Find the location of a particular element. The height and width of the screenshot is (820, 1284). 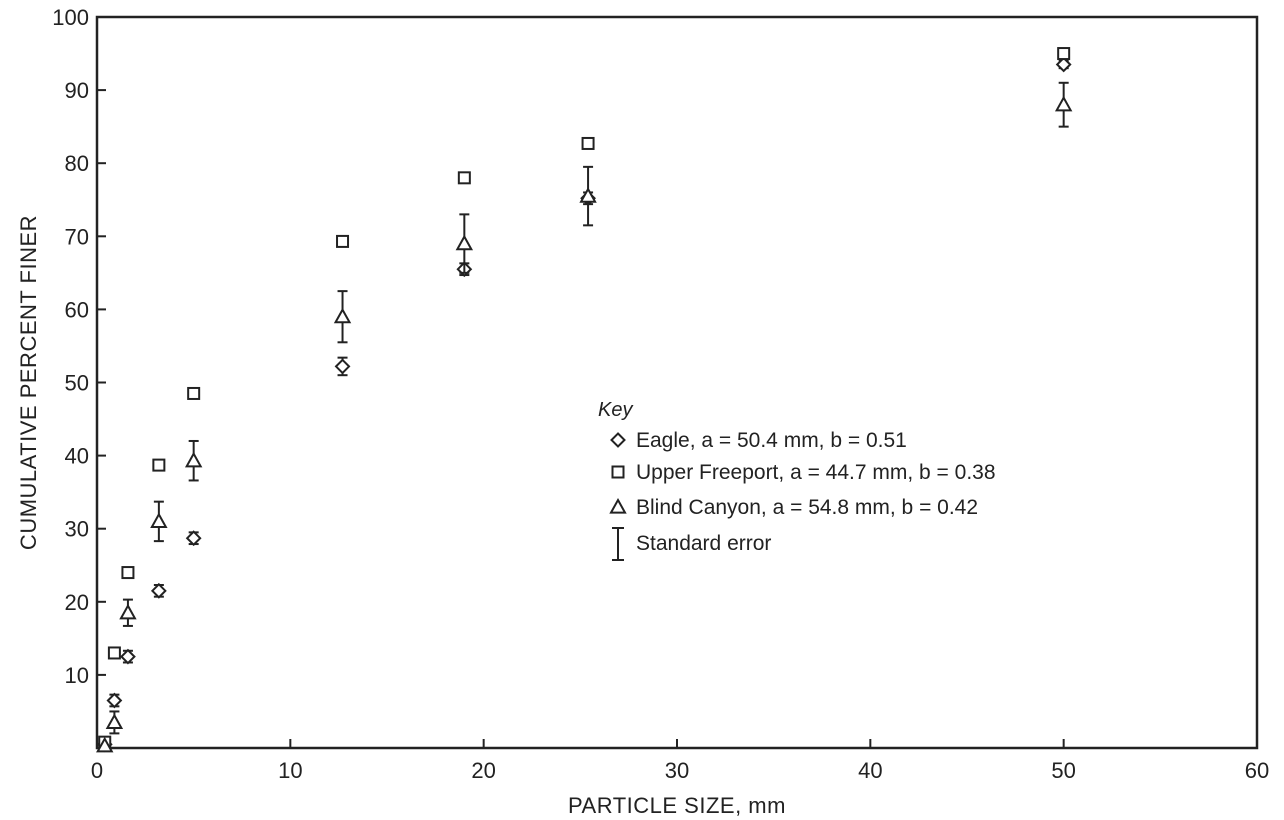

y-tick-label: 20 is located at coordinates (77, 602).